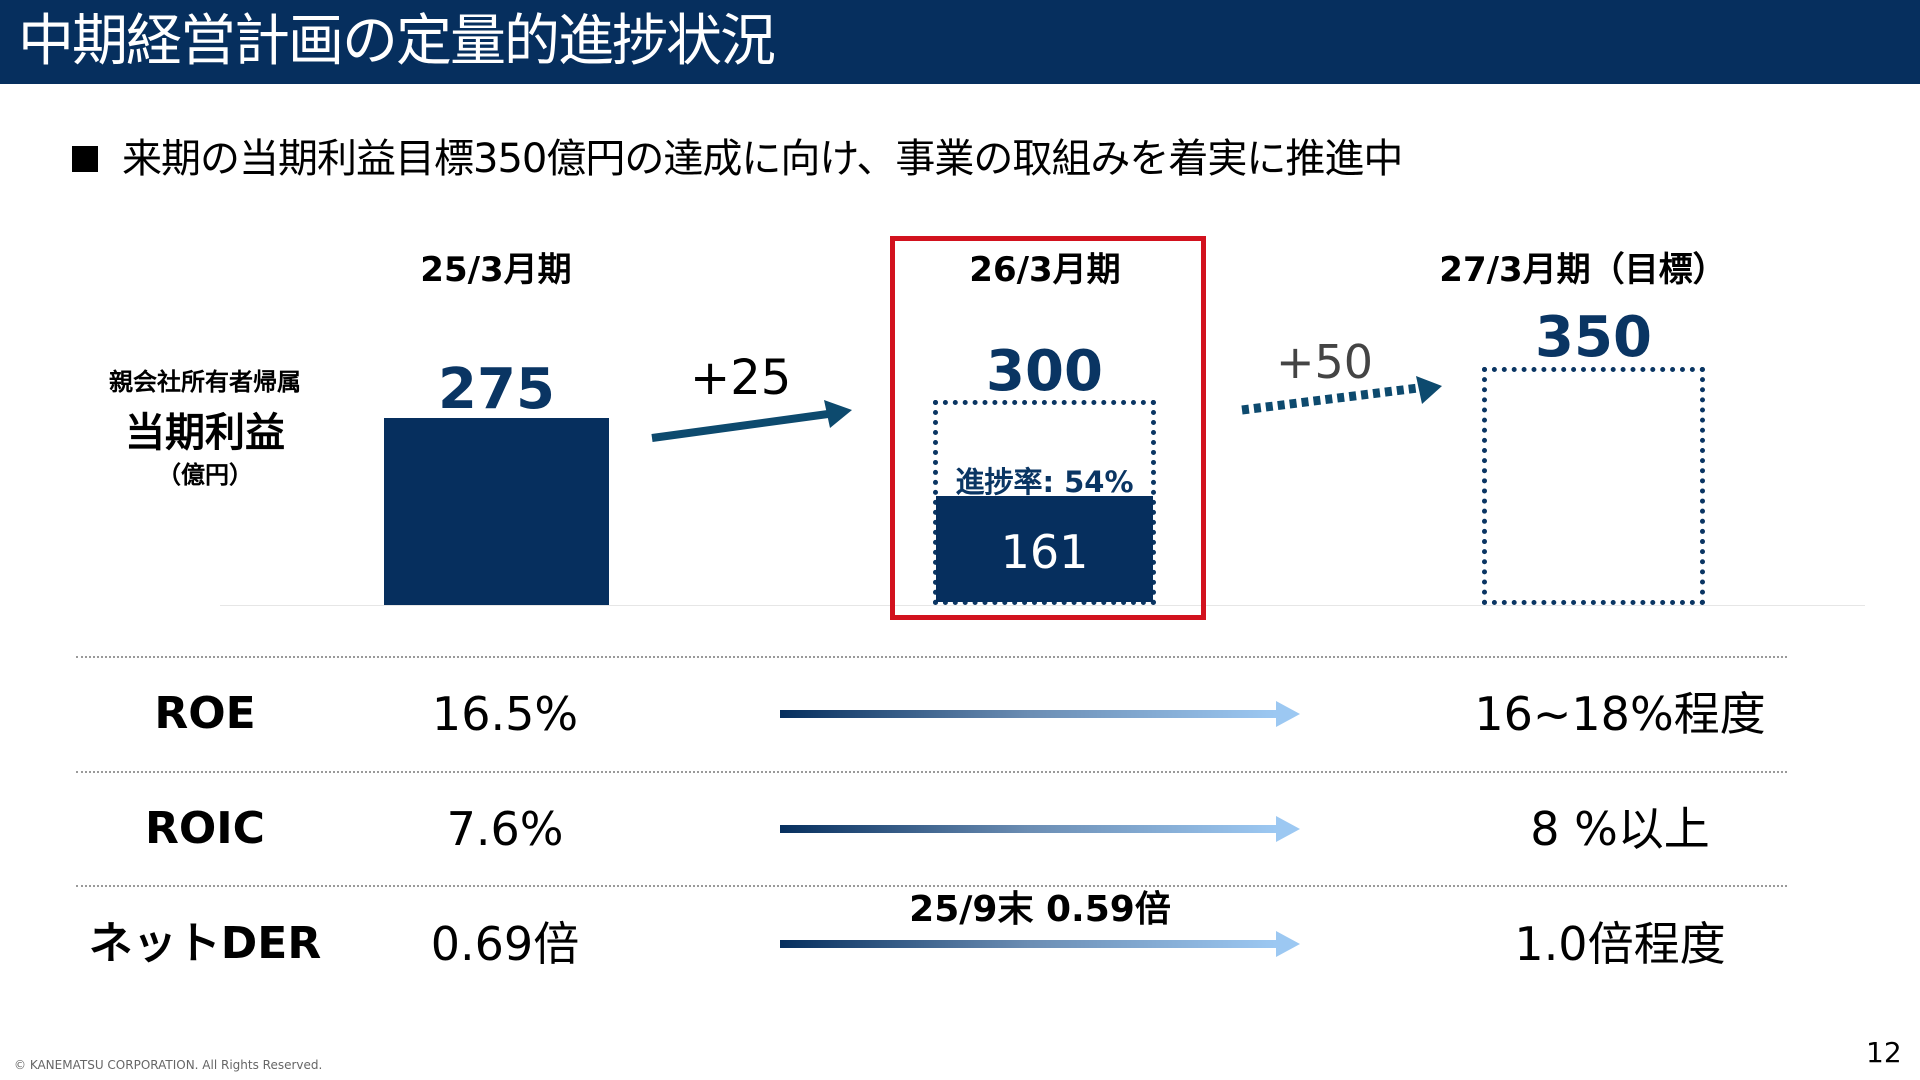  Describe the element at coordinates (496, 270) in the screenshot. I see `period-header-2503: 25/3月期` at that location.